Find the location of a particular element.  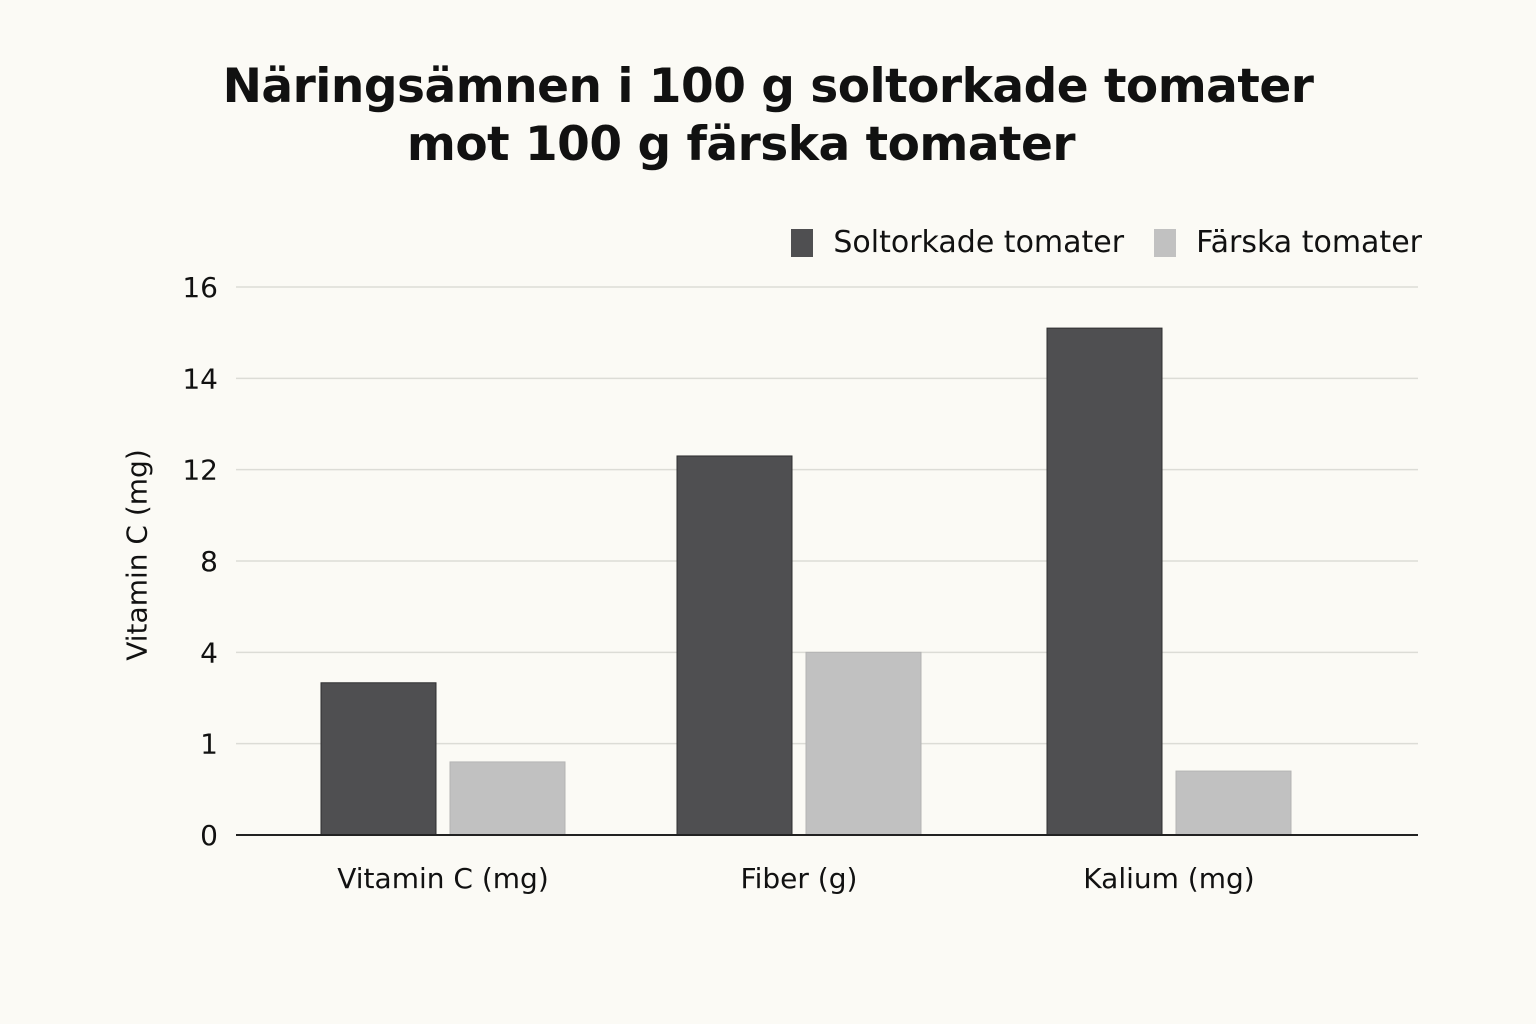

y-tick-label: 16 is located at coordinates (200, 287).